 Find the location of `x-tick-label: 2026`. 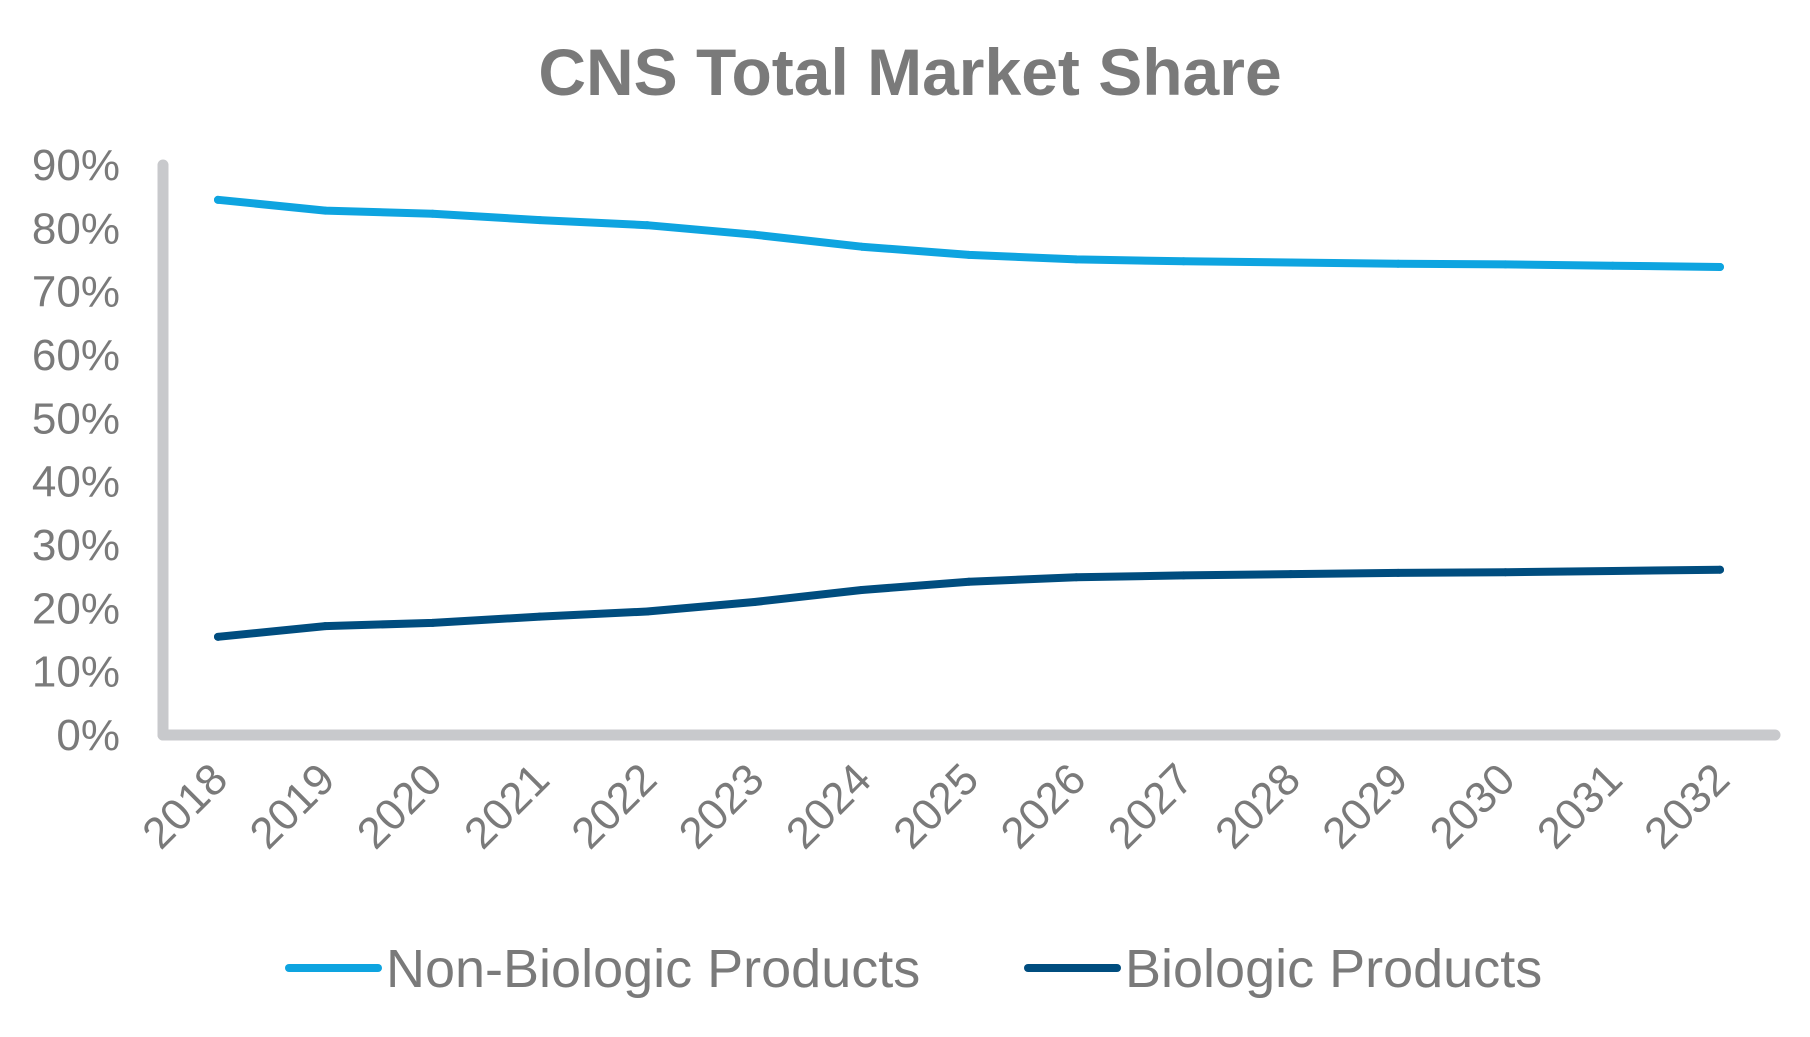

x-tick-label: 2026 is located at coordinates (1043, 806).